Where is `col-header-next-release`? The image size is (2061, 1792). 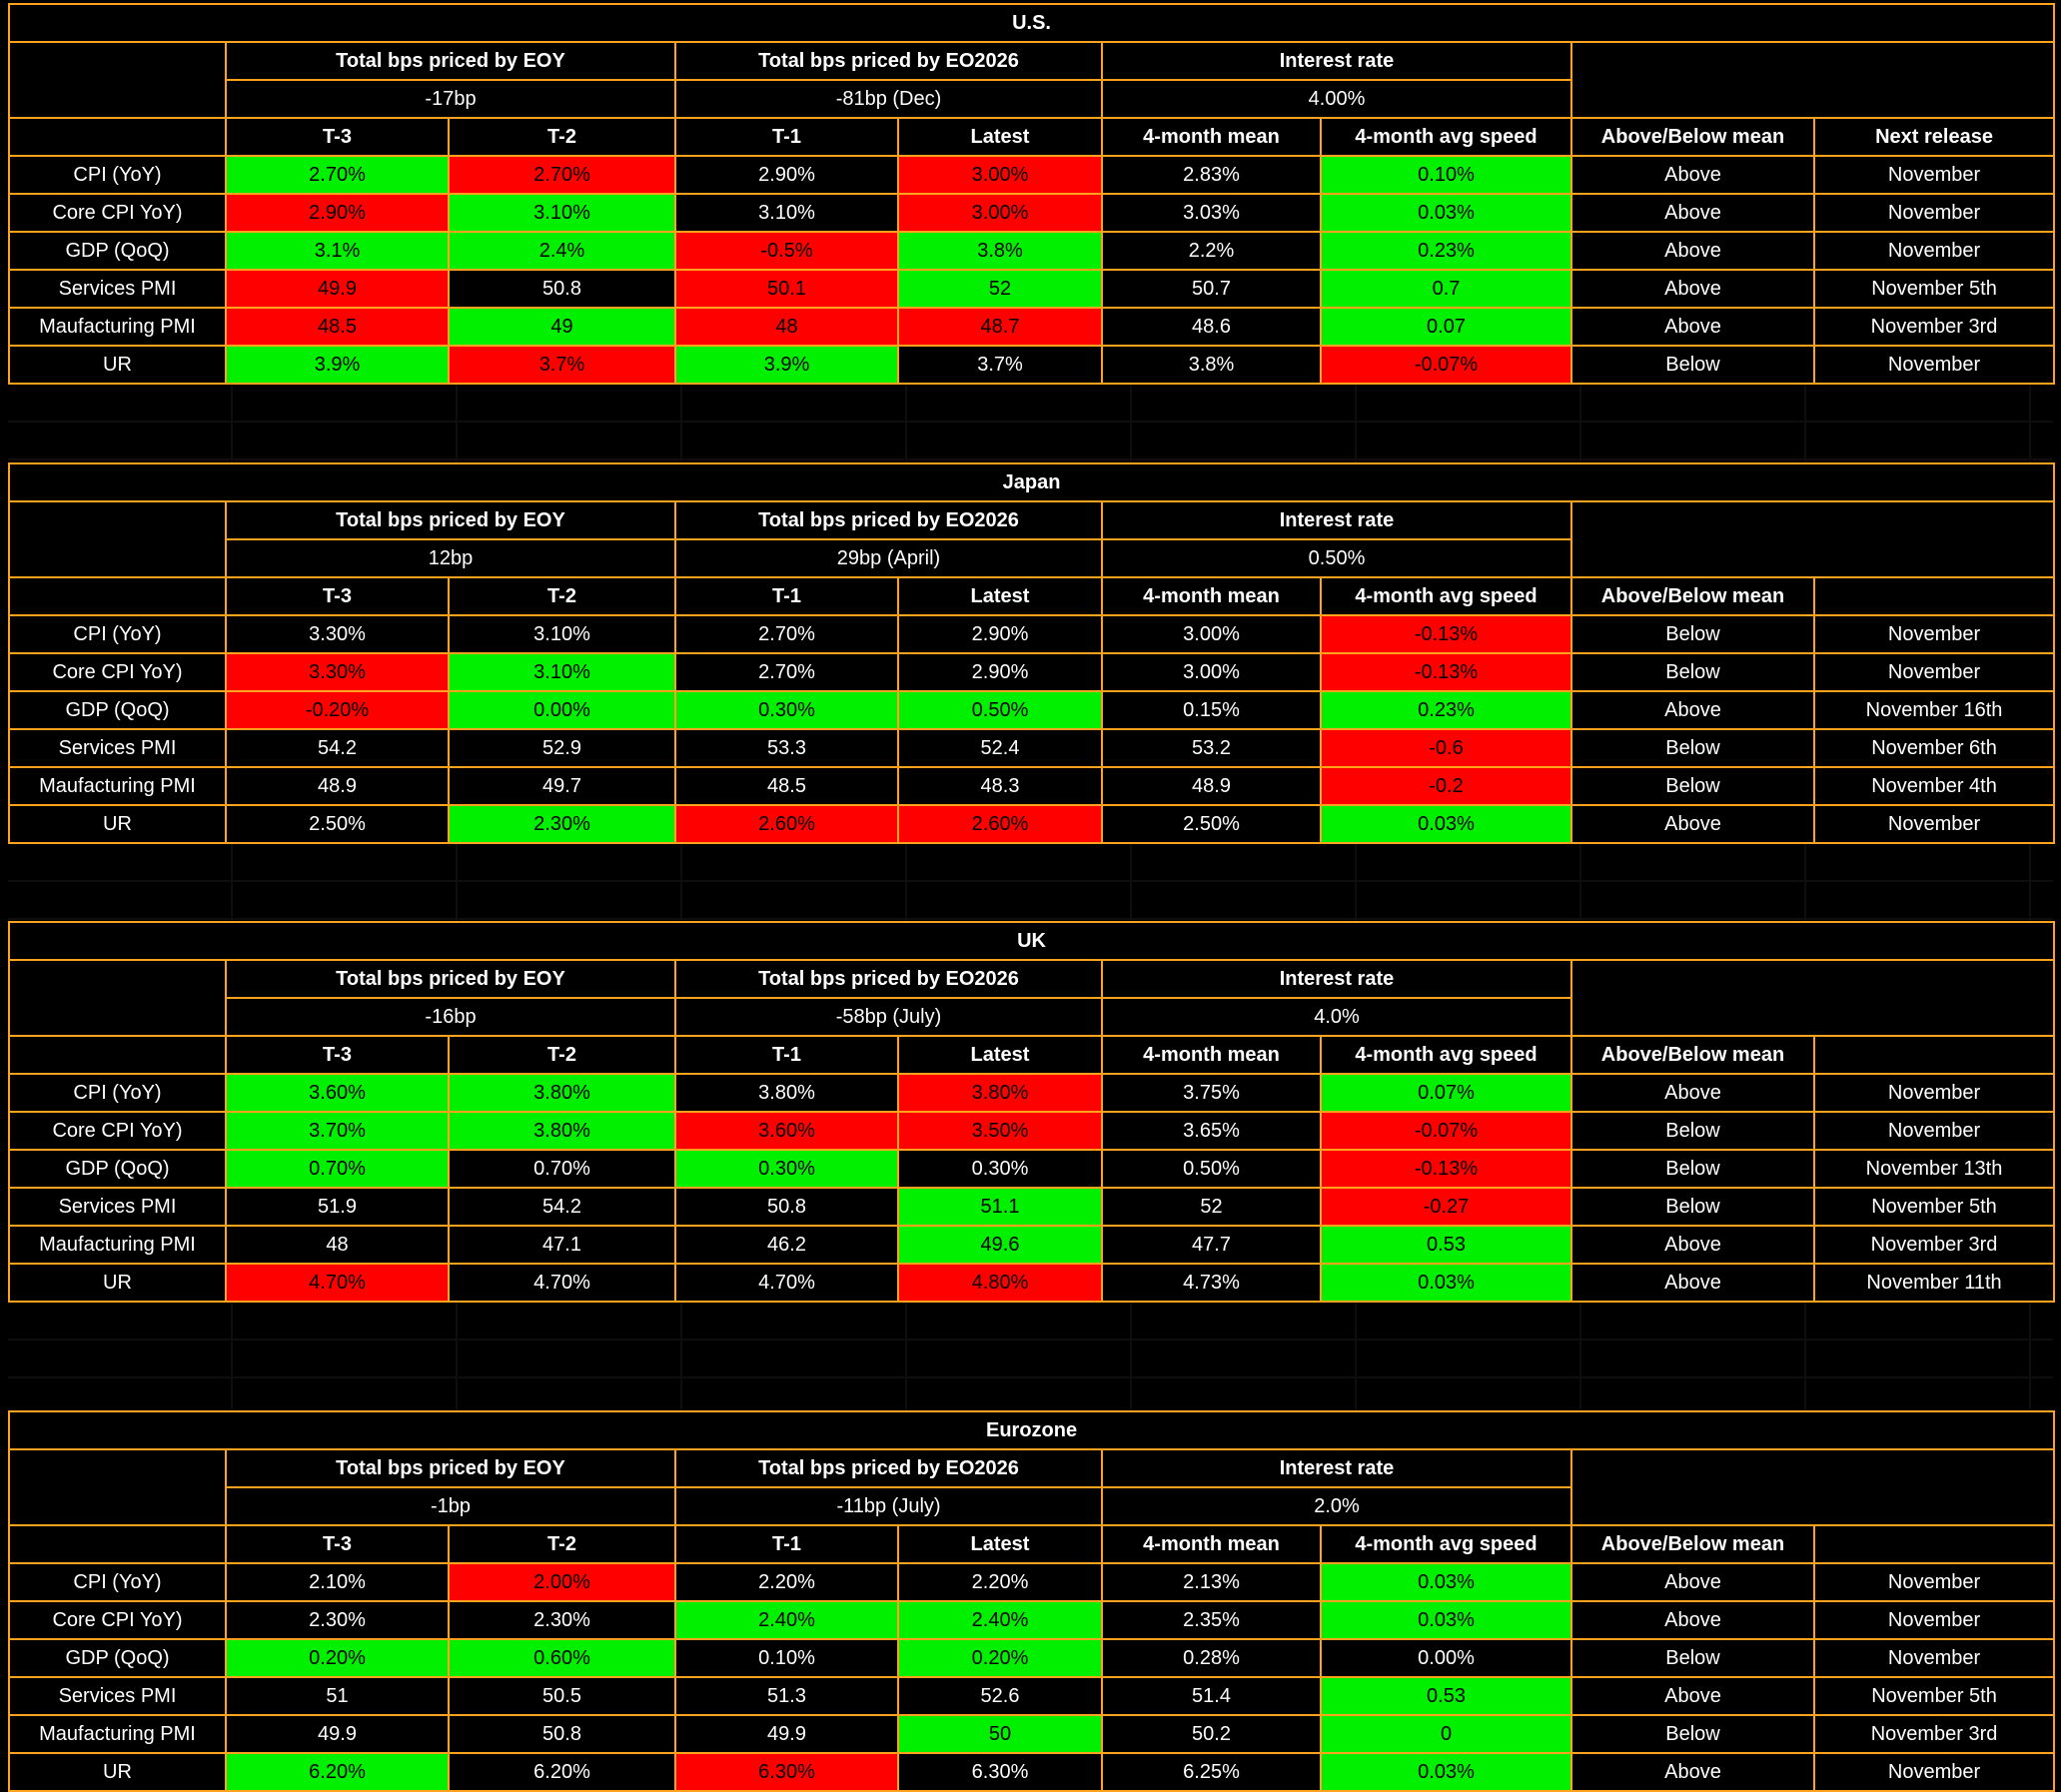
col-header-next-release is located at coordinates (1934, 1544).